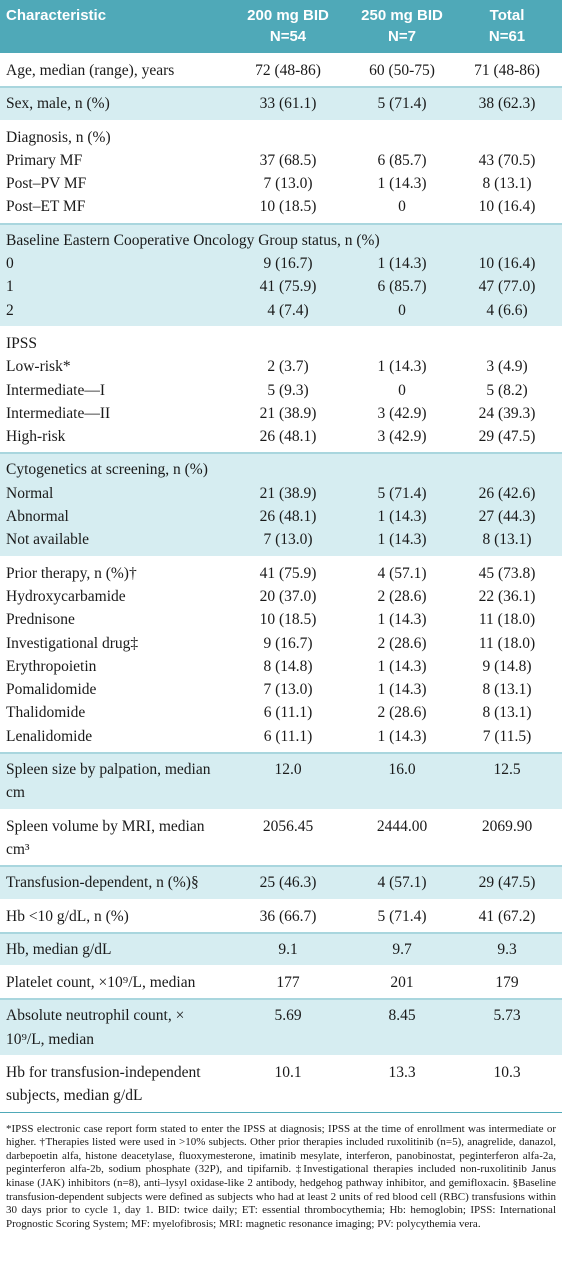  I want to click on cell-value: 6 (85.7), so click(402, 287).